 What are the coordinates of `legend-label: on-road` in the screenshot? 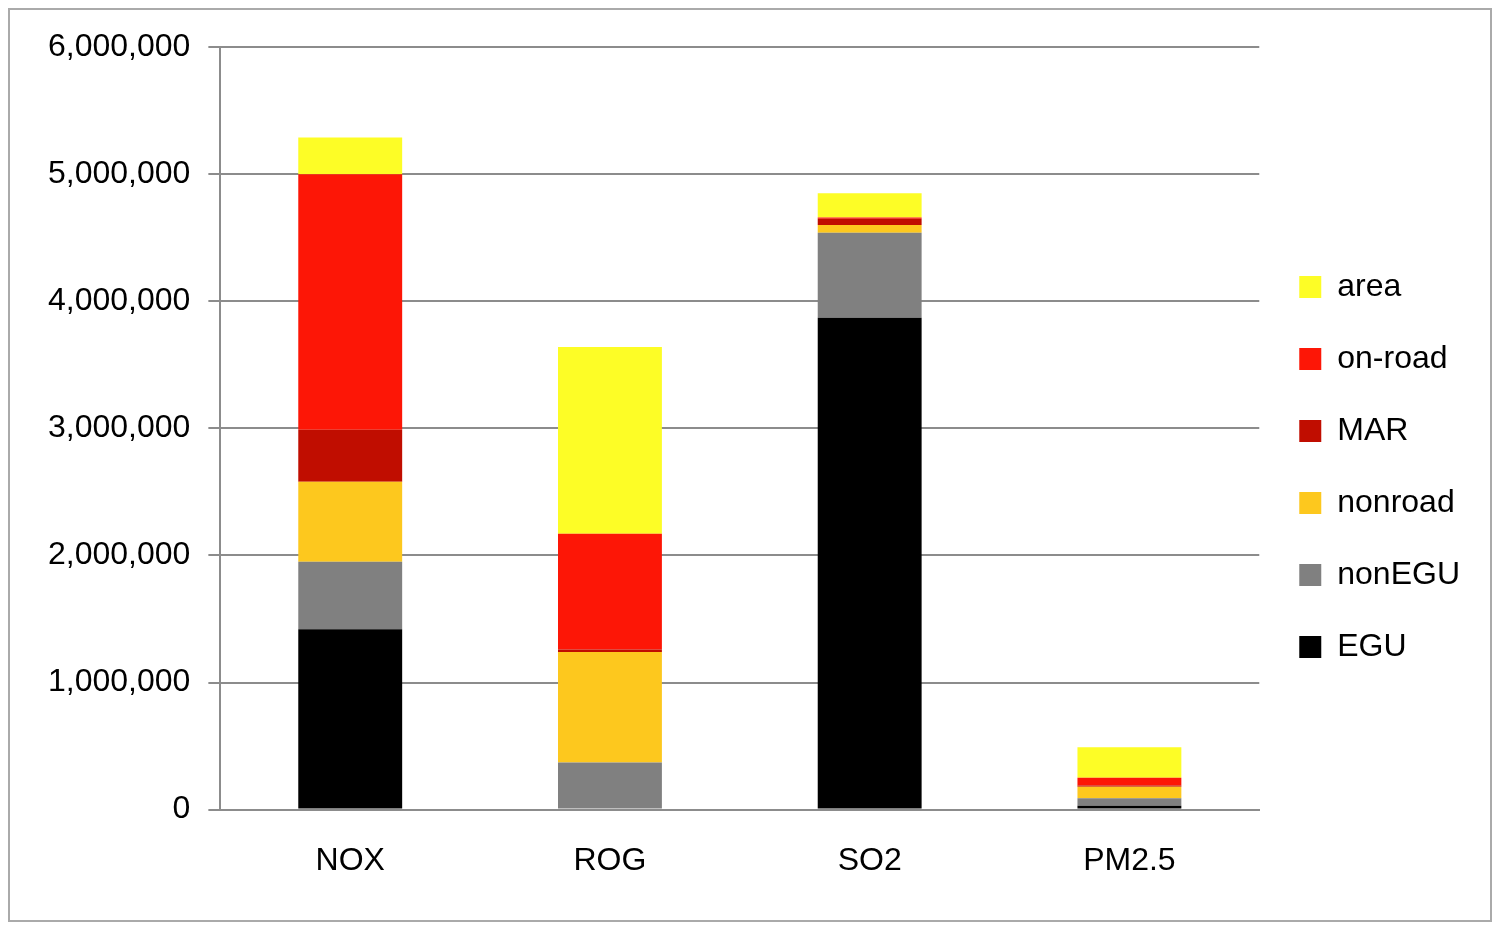 It's located at (1392, 356).